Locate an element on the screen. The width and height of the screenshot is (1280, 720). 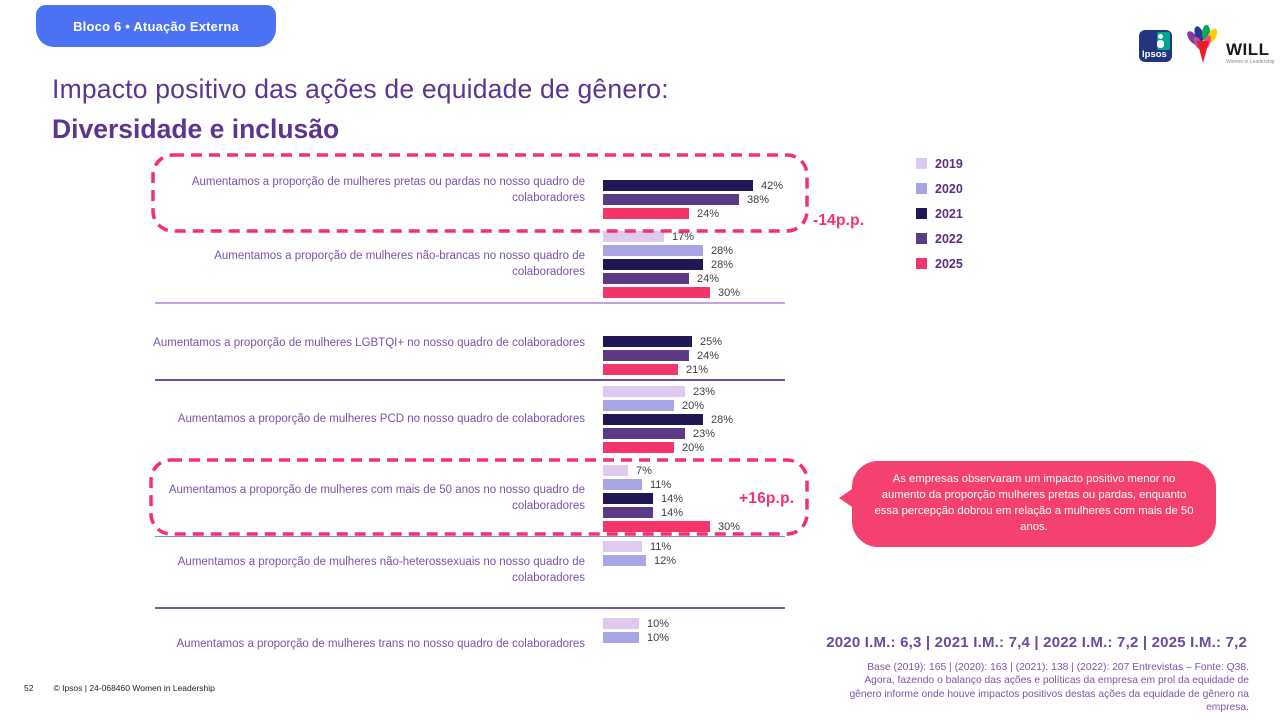
legend-item-2020: 2020 is located at coordinates (939, 188).